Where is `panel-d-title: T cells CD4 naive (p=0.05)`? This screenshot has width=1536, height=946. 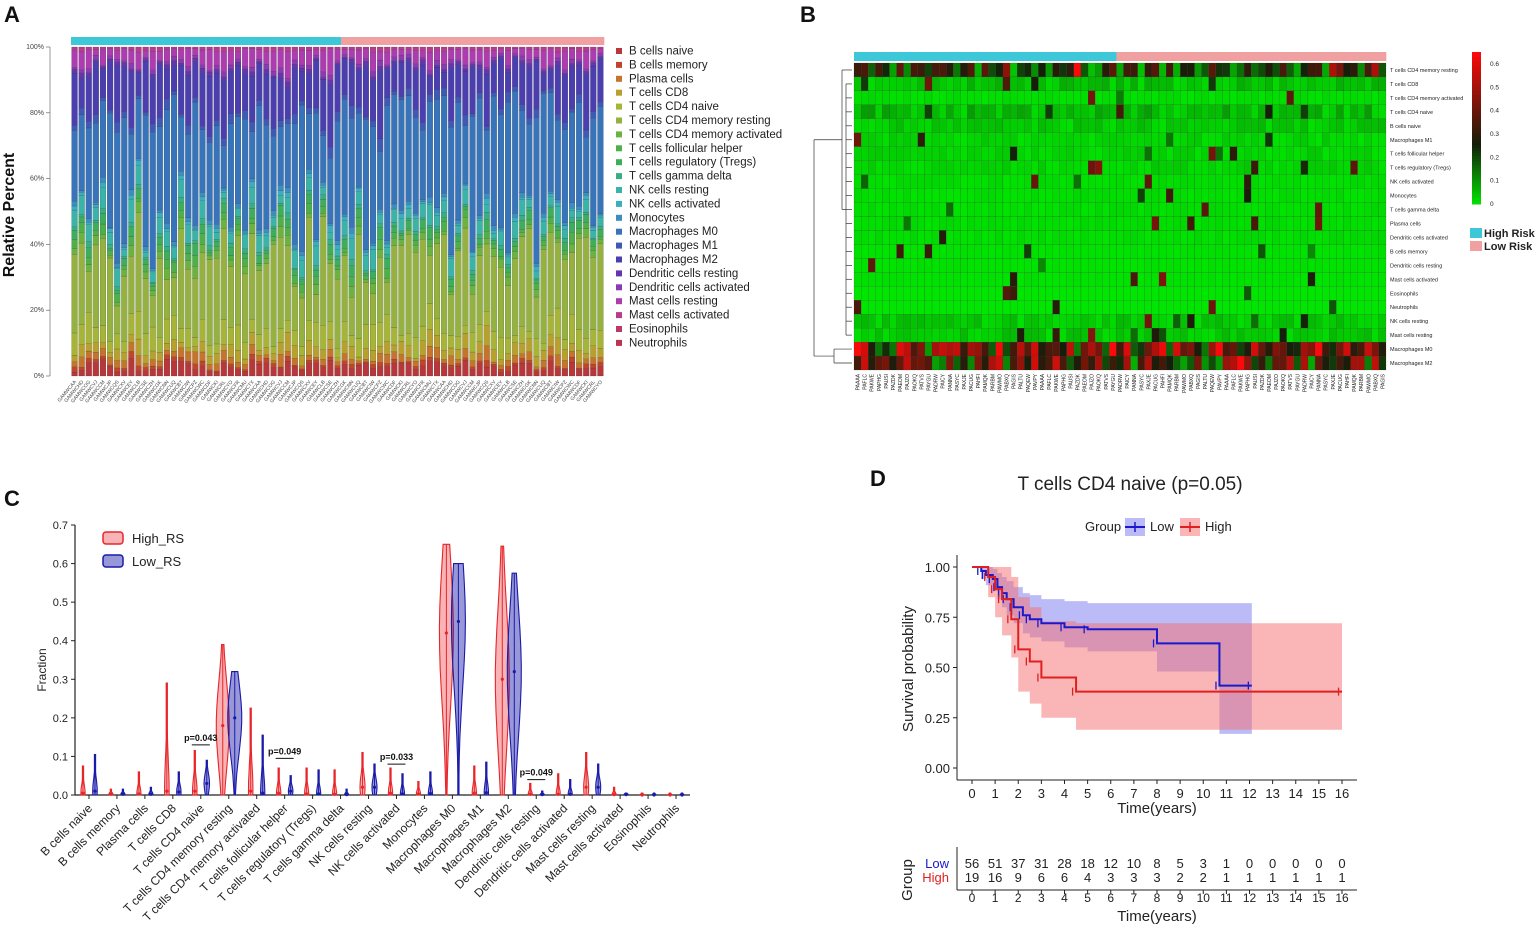 panel-d-title: T cells CD4 naive (p=0.05) is located at coordinates (1129, 484).